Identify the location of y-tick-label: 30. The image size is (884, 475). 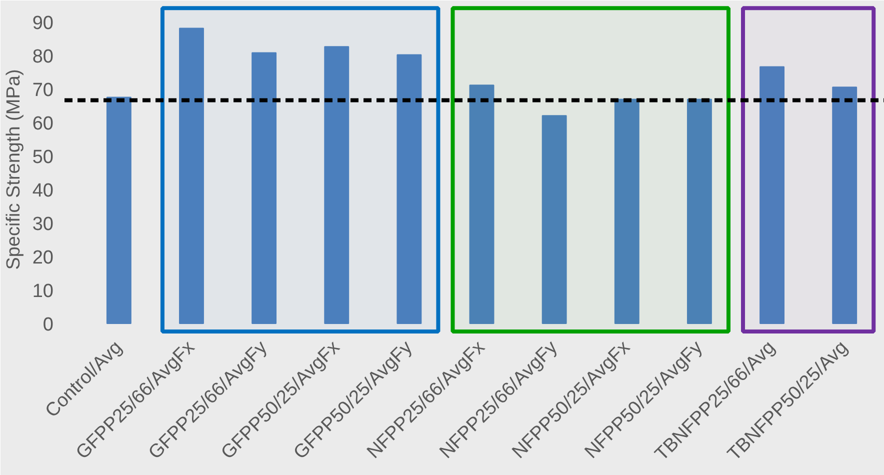
(43, 225).